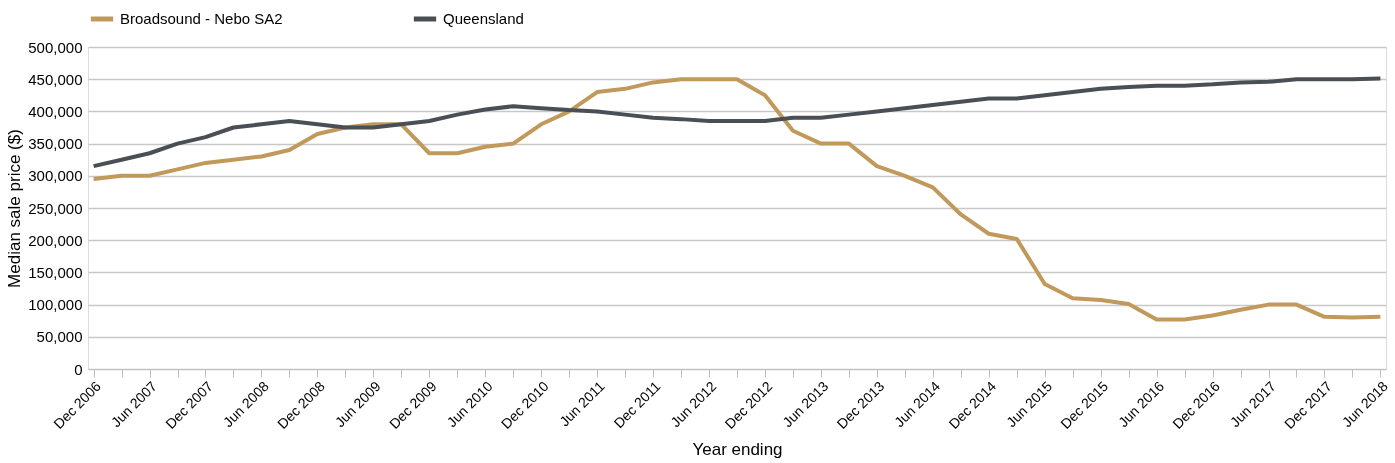 Image resolution: width=1395 pixels, height=463 pixels. Describe the element at coordinates (59, 337) in the screenshot. I see `y-tick-label: 50,000` at that location.